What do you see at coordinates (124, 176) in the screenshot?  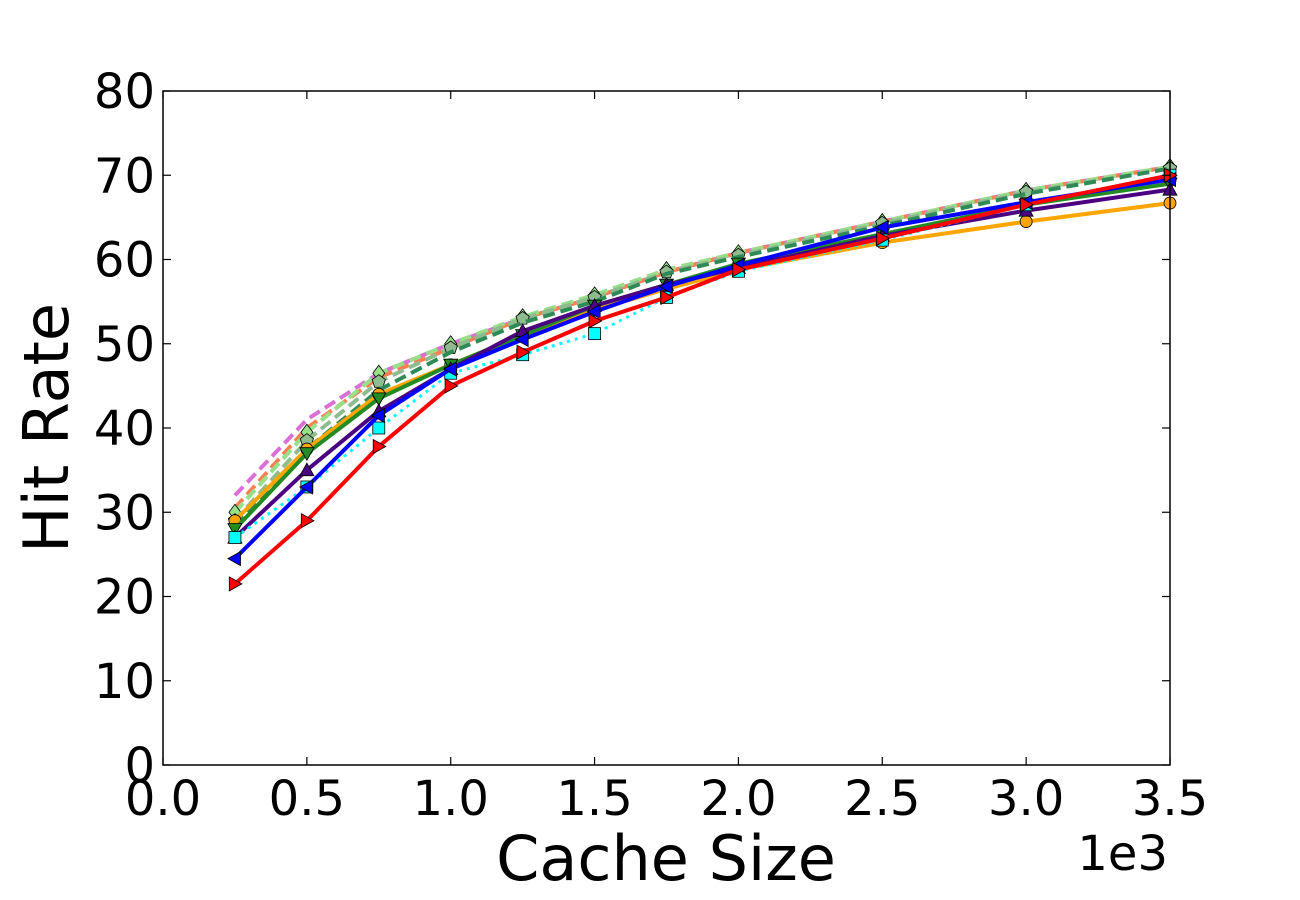 I see `y-tick-label-7: 70` at bounding box center [124, 176].